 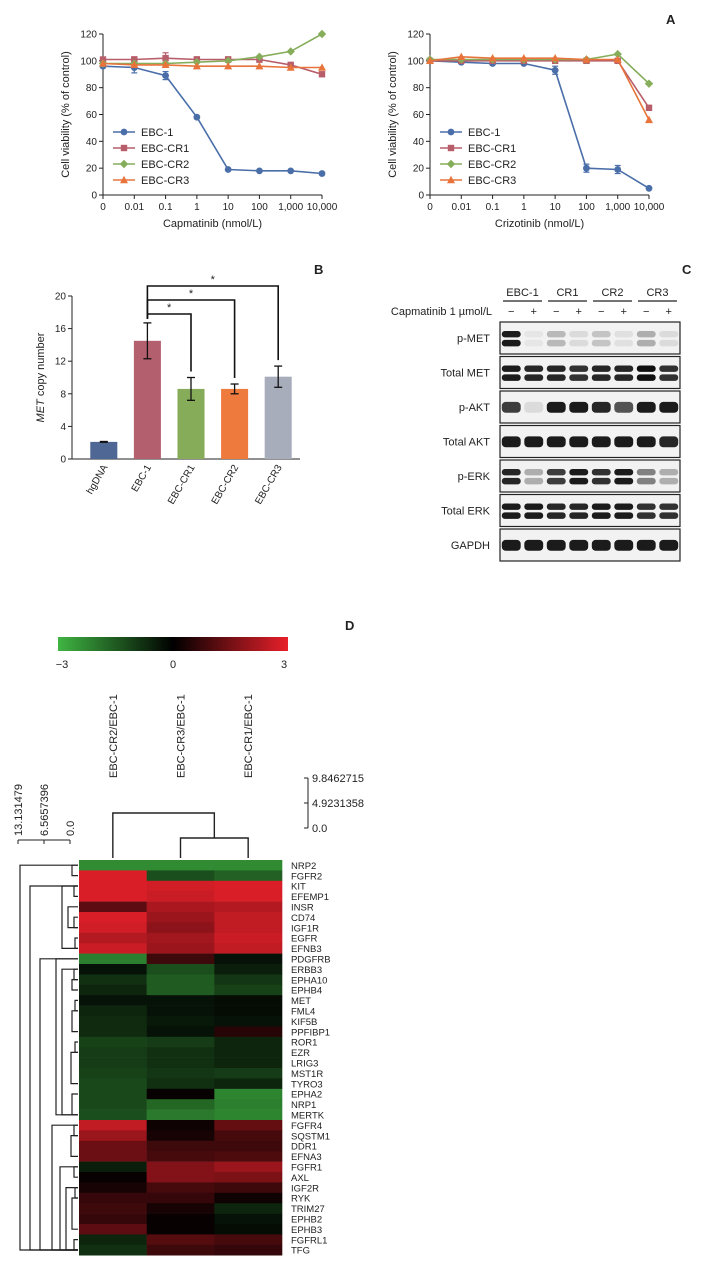 I want to click on row-dendrogram-scale-label: 0.0, so click(x=71, y=828).